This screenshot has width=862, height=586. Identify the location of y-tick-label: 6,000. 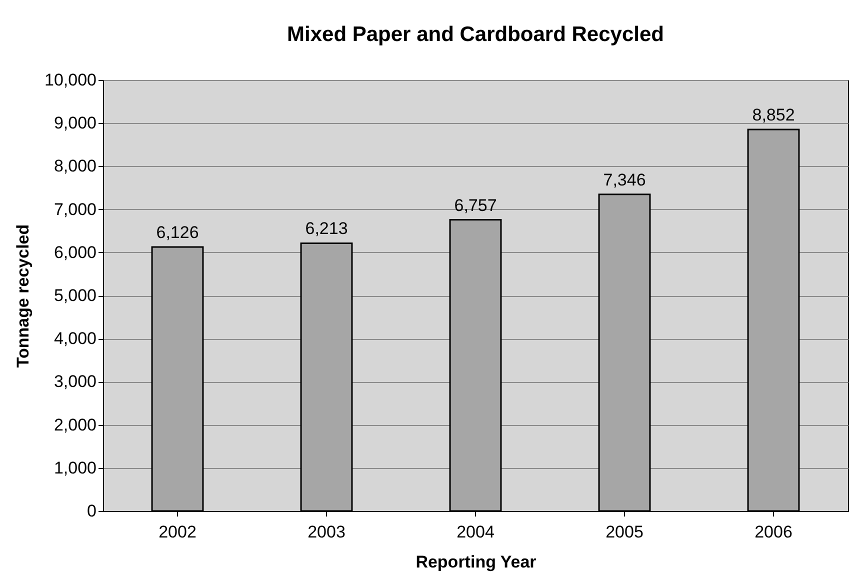
(75, 252).